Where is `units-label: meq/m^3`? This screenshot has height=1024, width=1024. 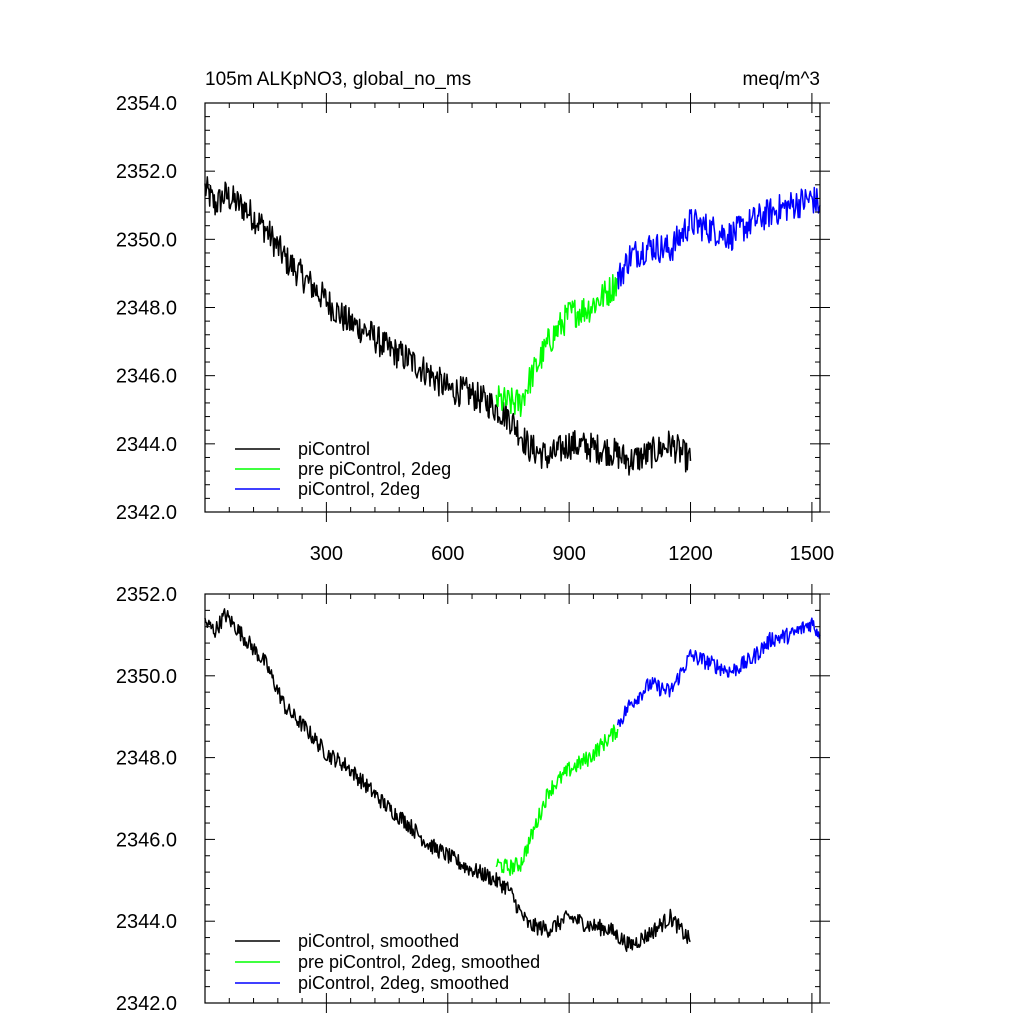
units-label: meq/m^3 is located at coordinates (781, 79).